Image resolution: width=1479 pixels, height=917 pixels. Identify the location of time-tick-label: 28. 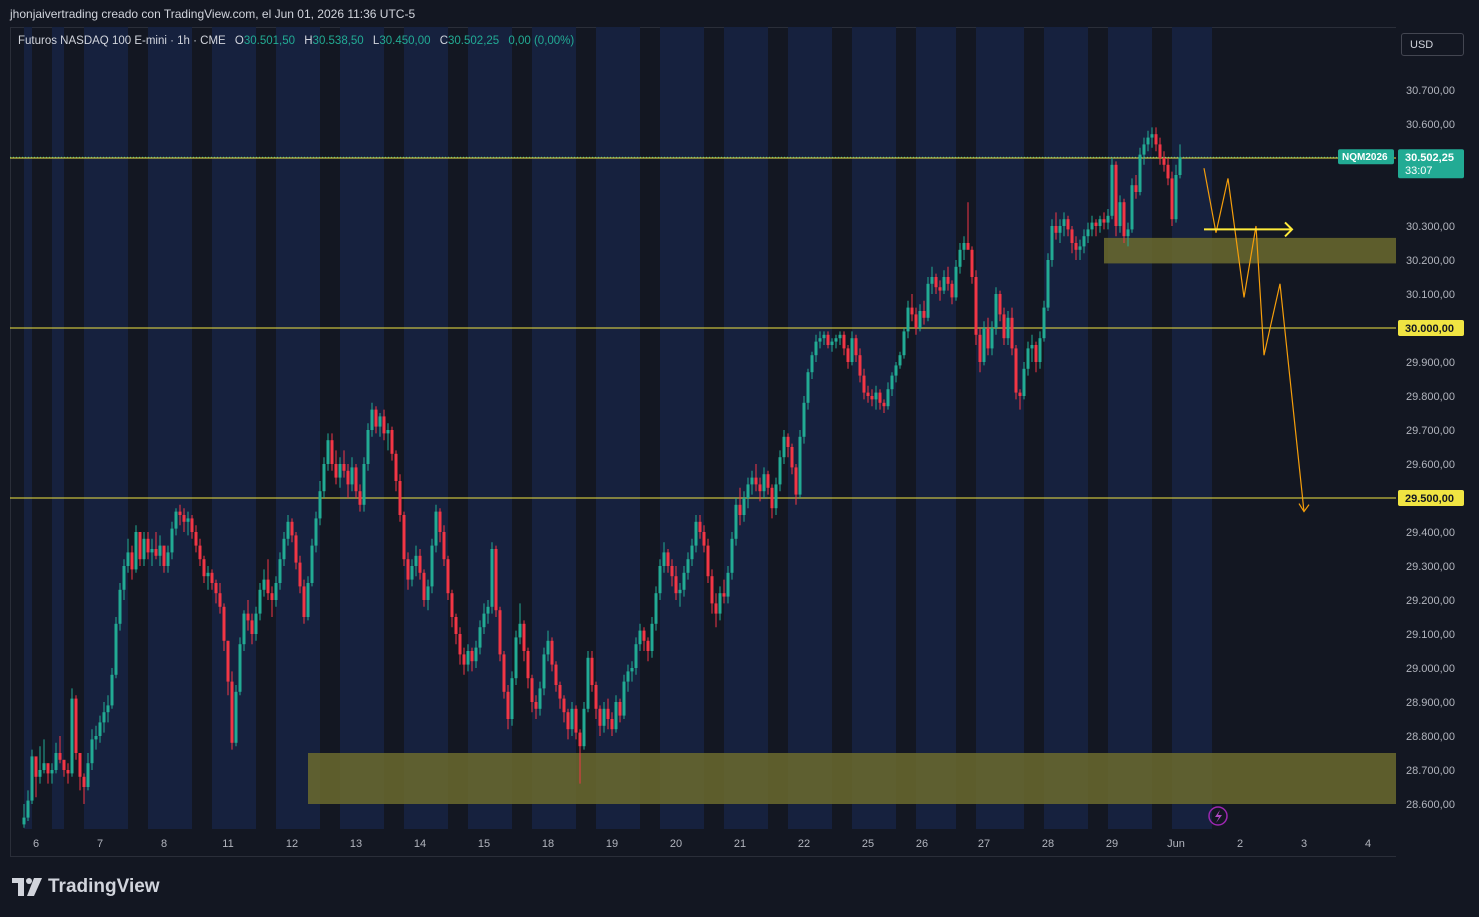
(1048, 844).